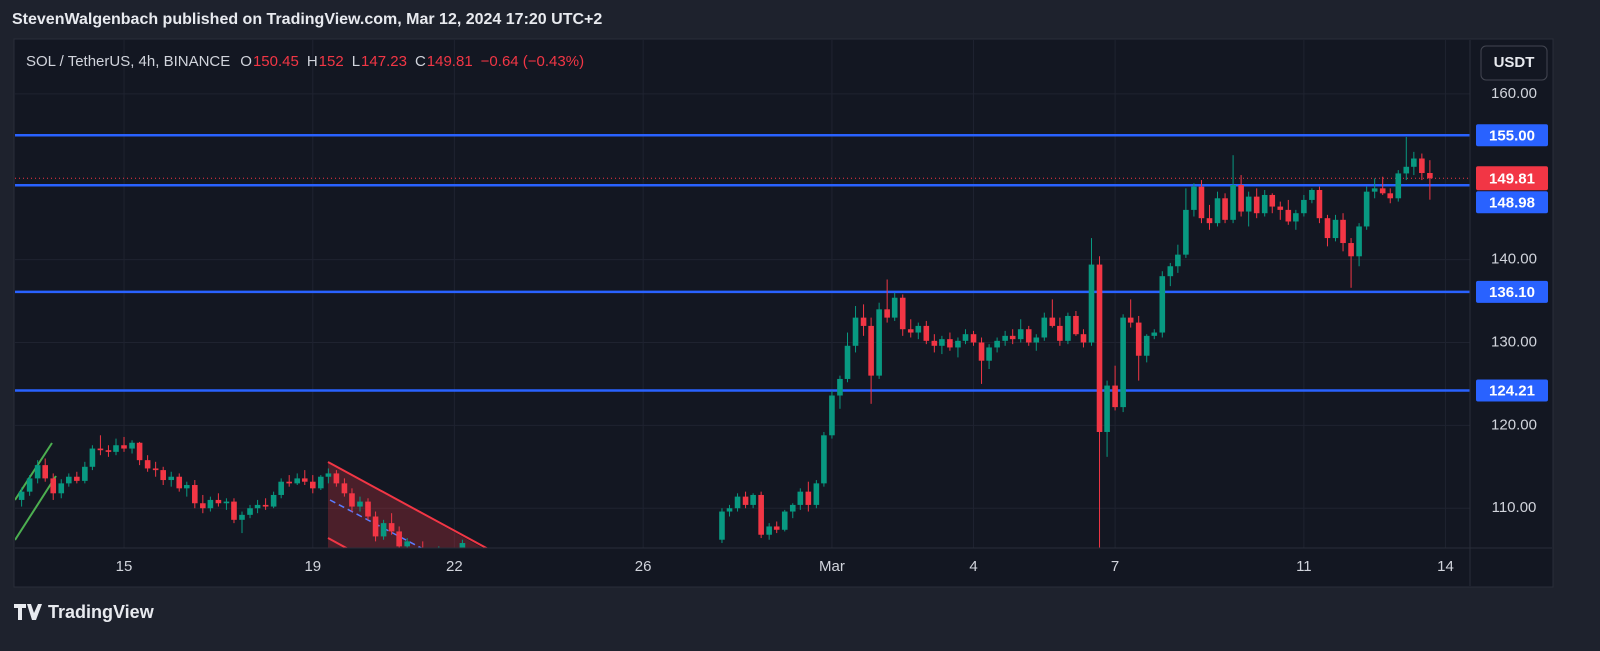 Image resolution: width=1600 pixels, height=651 pixels. What do you see at coordinates (128, 61) in the screenshot?
I see `symbol: SOL / TetherUS, 4h, BINANCE` at bounding box center [128, 61].